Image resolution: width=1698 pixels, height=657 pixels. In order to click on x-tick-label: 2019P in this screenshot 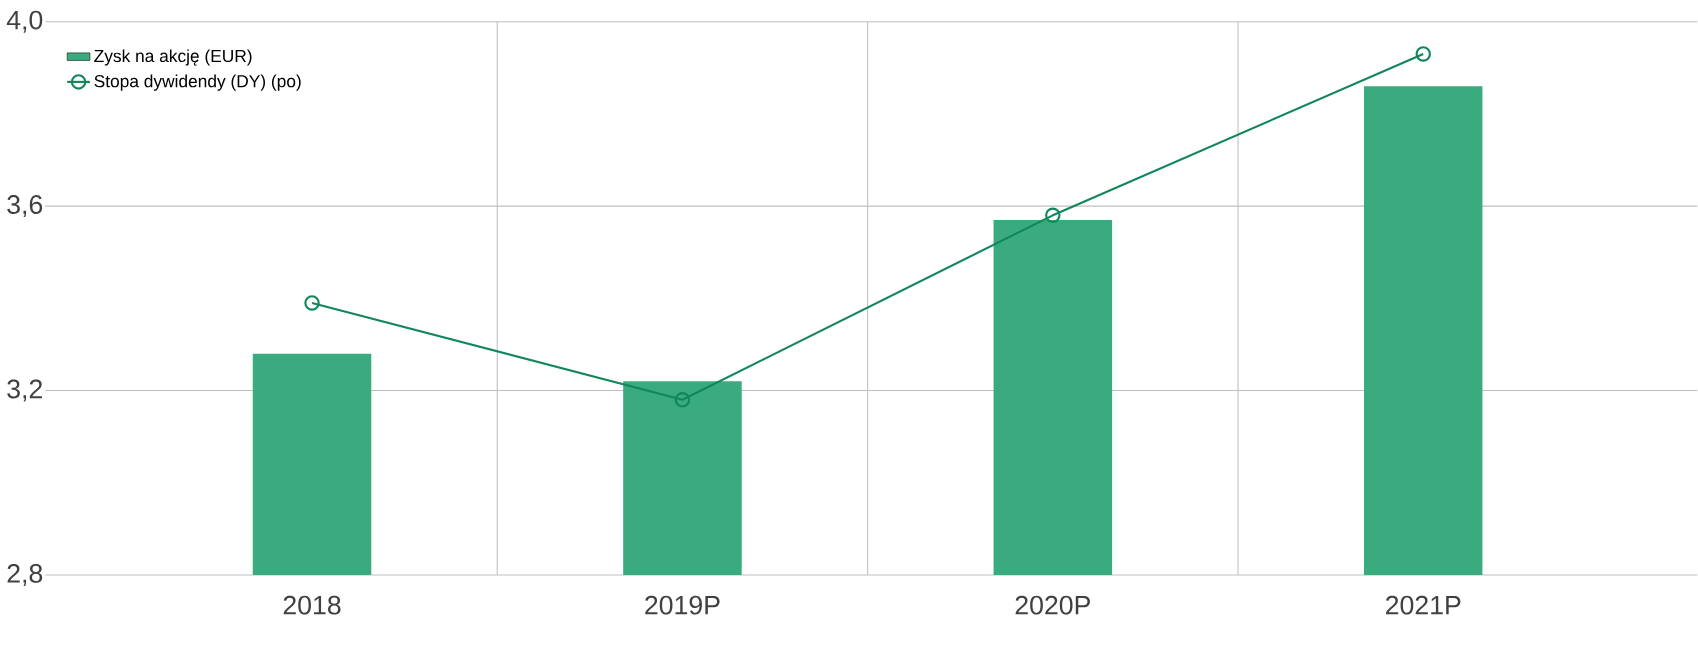, I will do `click(682, 605)`.